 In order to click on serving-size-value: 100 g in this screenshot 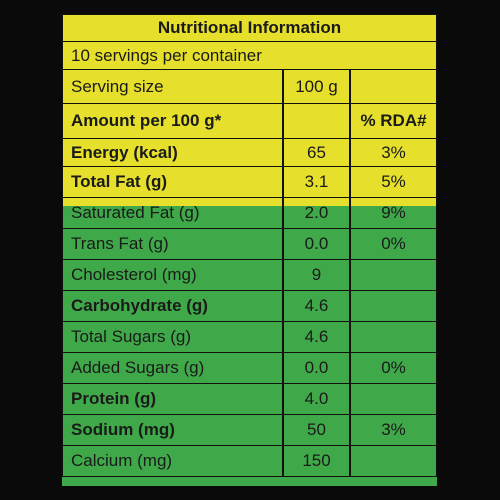, I will do `click(316, 86)`.